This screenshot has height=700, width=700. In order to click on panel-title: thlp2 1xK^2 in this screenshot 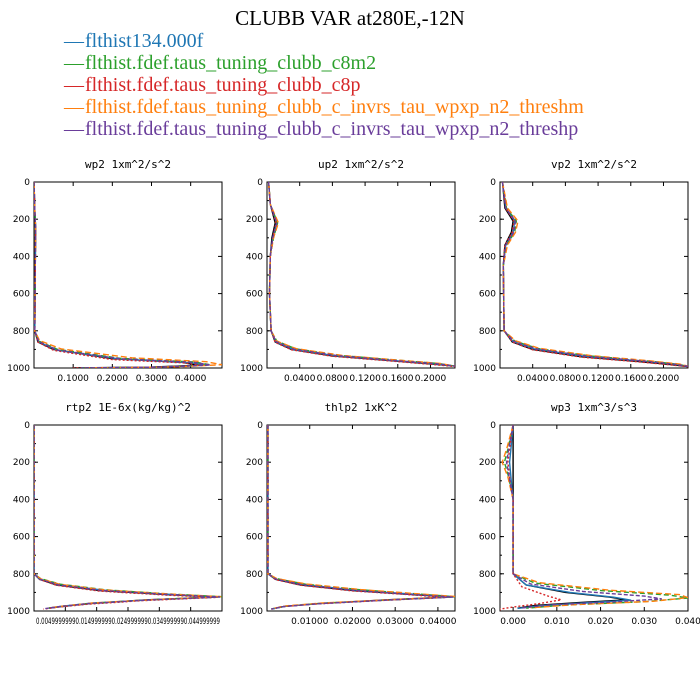, I will do `click(361, 407)`.